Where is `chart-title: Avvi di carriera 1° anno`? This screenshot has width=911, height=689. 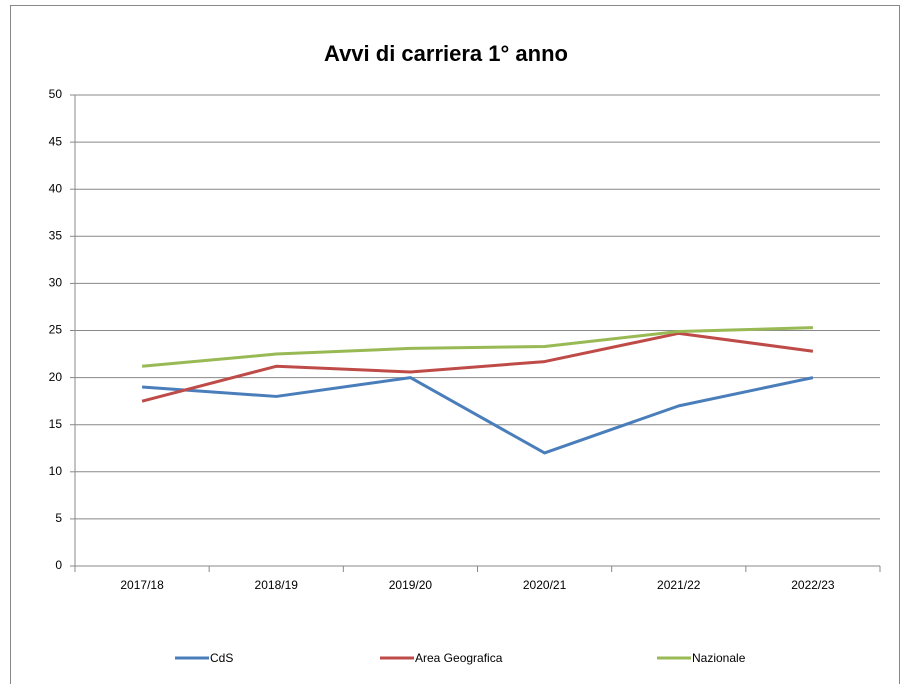 chart-title: Avvi di carriera 1° anno is located at coordinates (446, 53).